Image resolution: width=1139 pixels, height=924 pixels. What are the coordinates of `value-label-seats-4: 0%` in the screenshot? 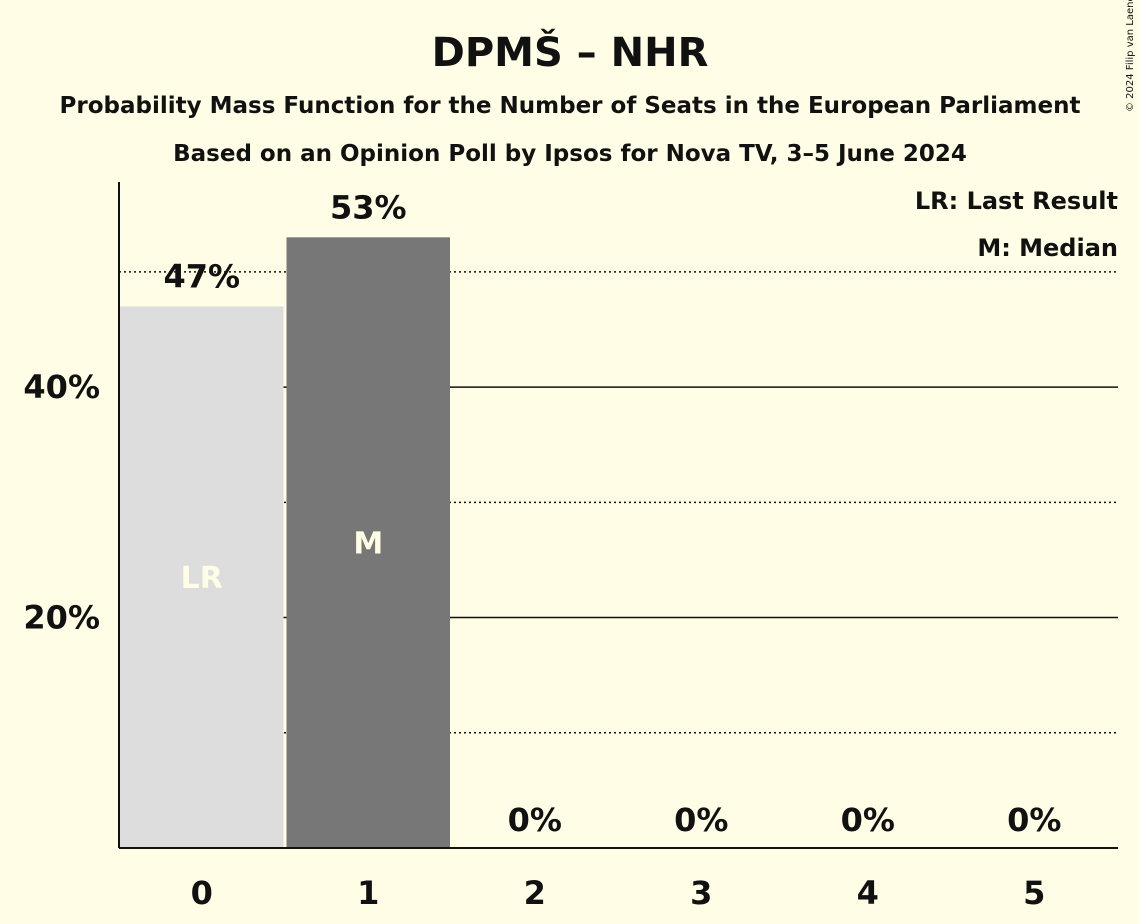 It's located at (868, 820).